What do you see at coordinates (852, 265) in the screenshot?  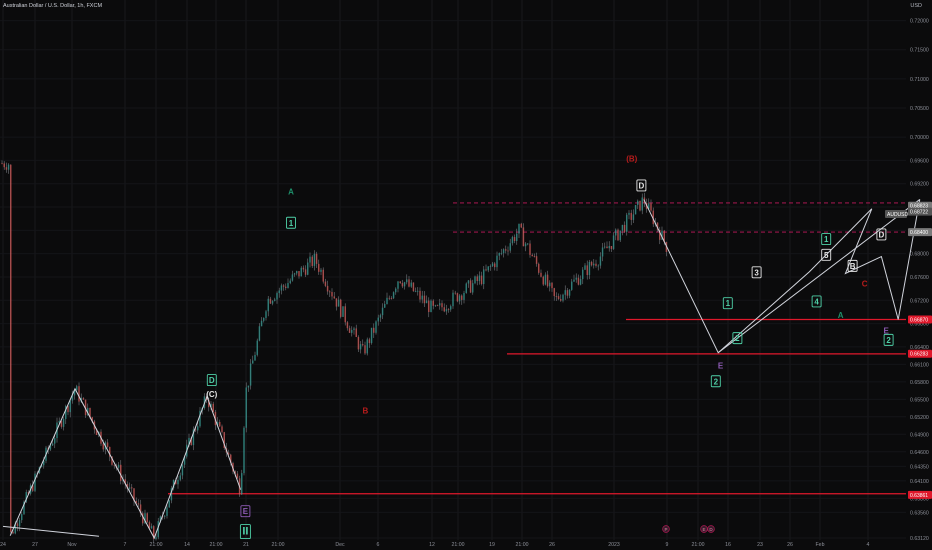 I see `wave-label: B` at bounding box center [852, 265].